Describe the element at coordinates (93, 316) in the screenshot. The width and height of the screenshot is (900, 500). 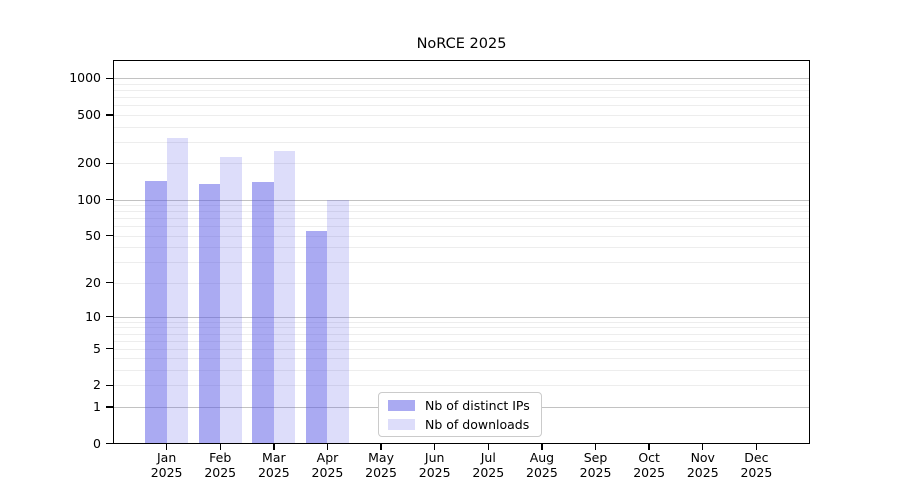
I see `y-tick-label: 10` at that location.